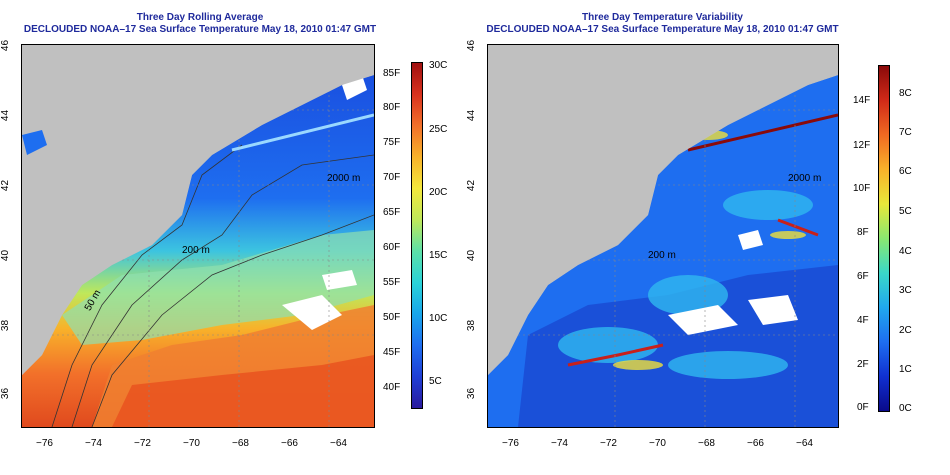 This screenshot has width=950, height=475. Describe the element at coordinates (862, 188) in the screenshot. I see `cb-f-label: 10F` at that location.